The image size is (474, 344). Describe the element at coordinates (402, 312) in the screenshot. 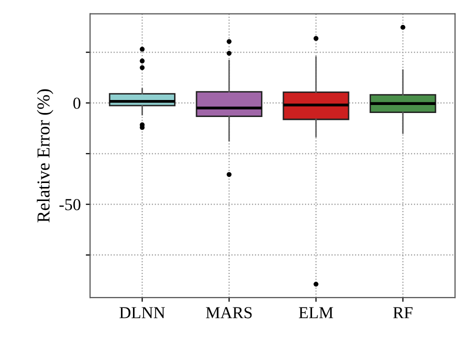

I see `x-tick-label: RF` at that location.